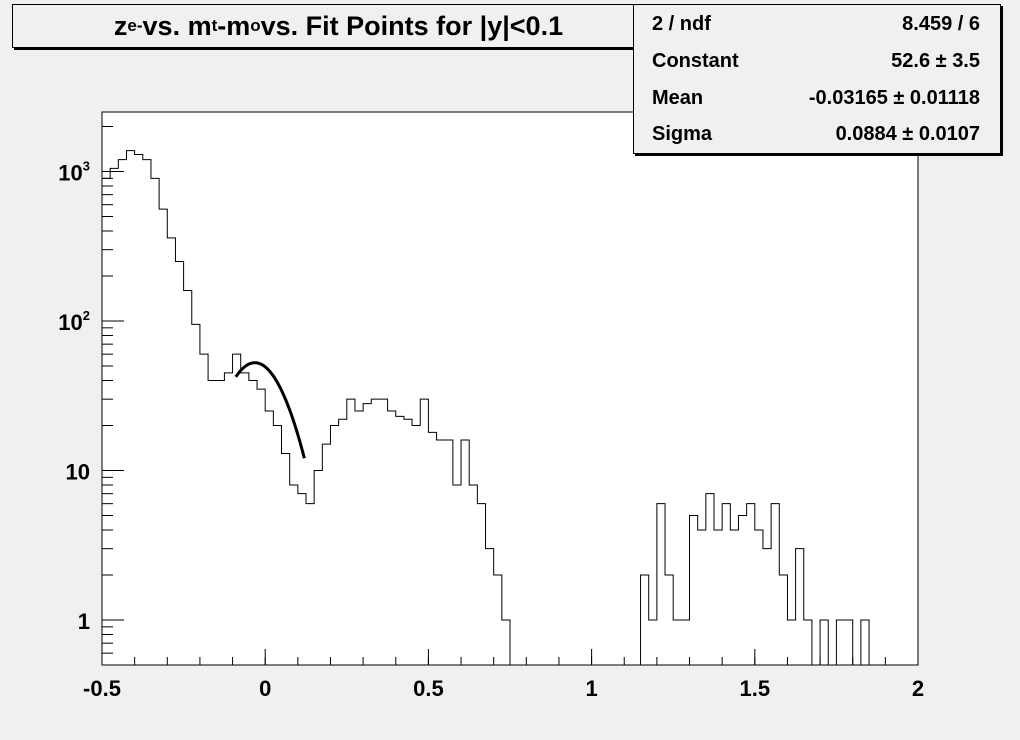 The image size is (1020, 740). Describe the element at coordinates (177, 25) in the screenshot. I see `title-mid1: vs. m` at that location.